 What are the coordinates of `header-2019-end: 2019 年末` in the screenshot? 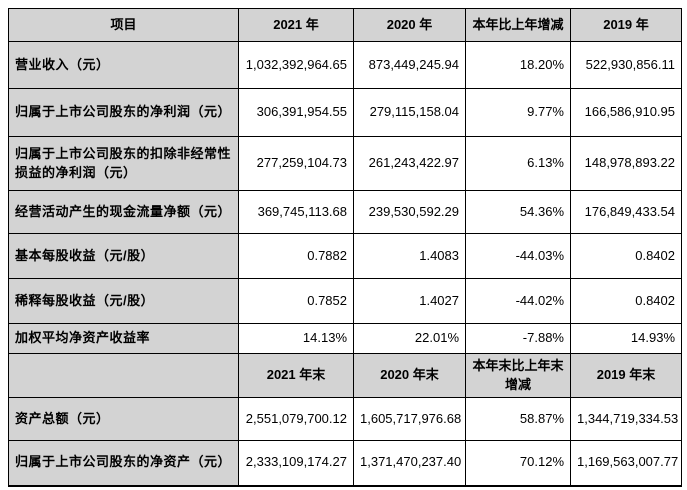 It's located at (626, 375).